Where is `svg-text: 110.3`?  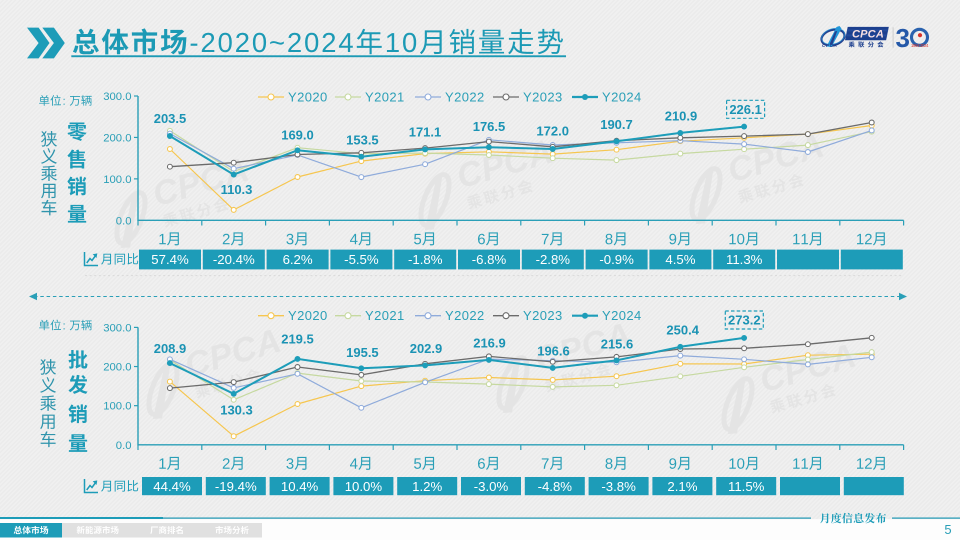 svg-text: 110.3 is located at coordinates (237, 189).